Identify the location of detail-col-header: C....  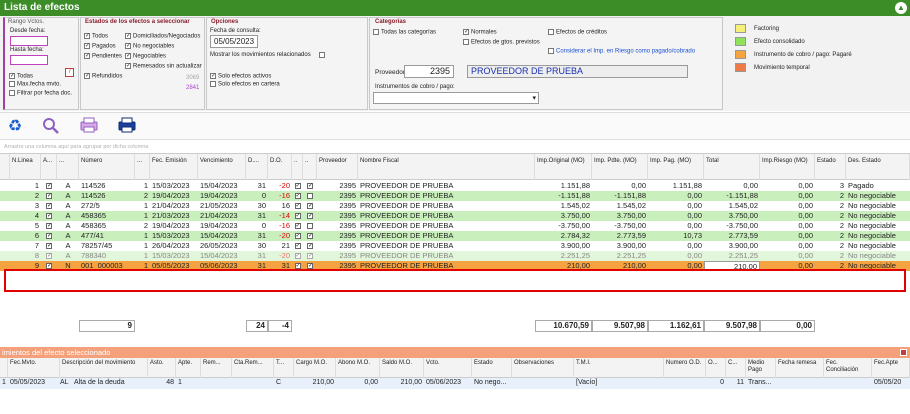
(736, 368).